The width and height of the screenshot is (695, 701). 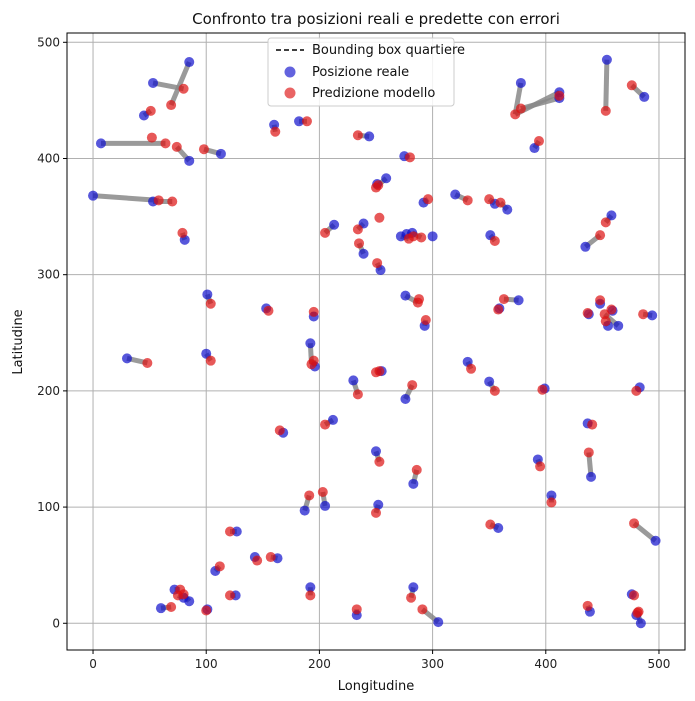 I want to click on y-tick-label: 100, so click(x=48, y=507).